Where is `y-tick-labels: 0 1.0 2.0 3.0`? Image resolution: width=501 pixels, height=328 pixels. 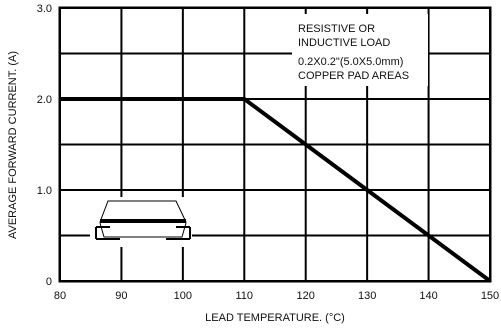
y-tick-labels: 0 1.0 2.0 3.0 is located at coordinates (44, 145).